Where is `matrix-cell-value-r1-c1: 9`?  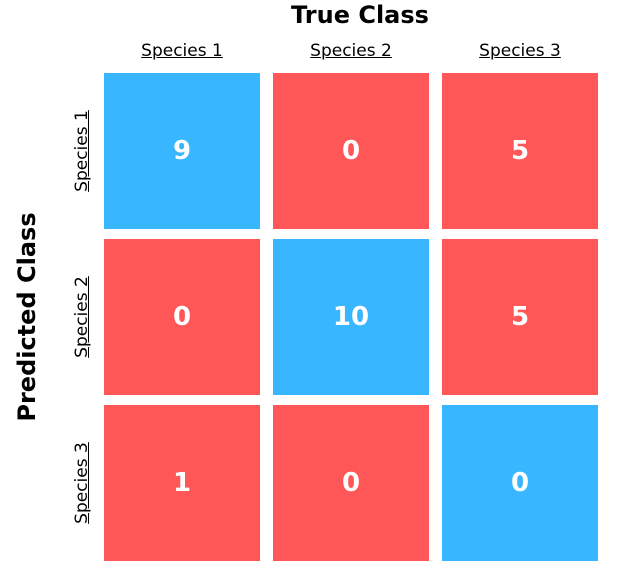 matrix-cell-value-r1-c1: 9 is located at coordinates (182, 151).